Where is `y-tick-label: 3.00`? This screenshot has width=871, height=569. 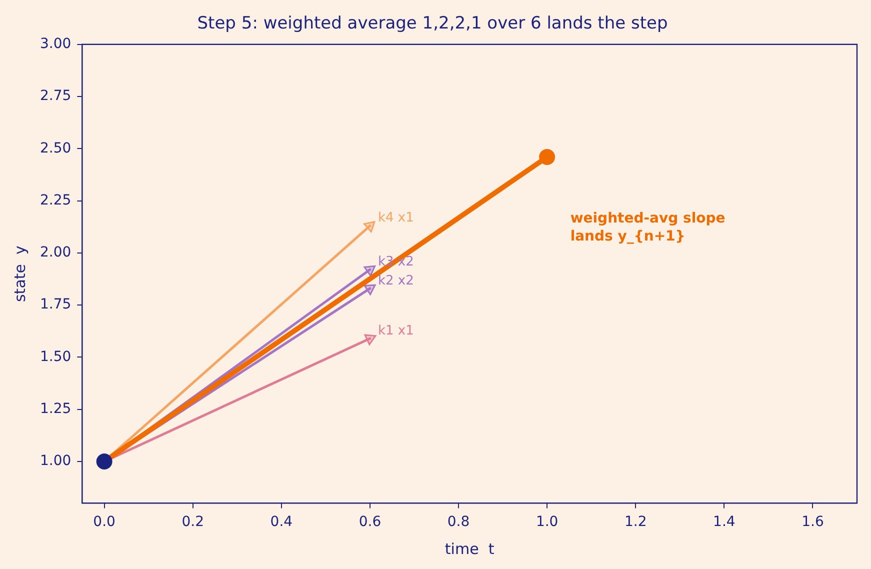 y-tick-label: 3.00 is located at coordinates (56, 44).